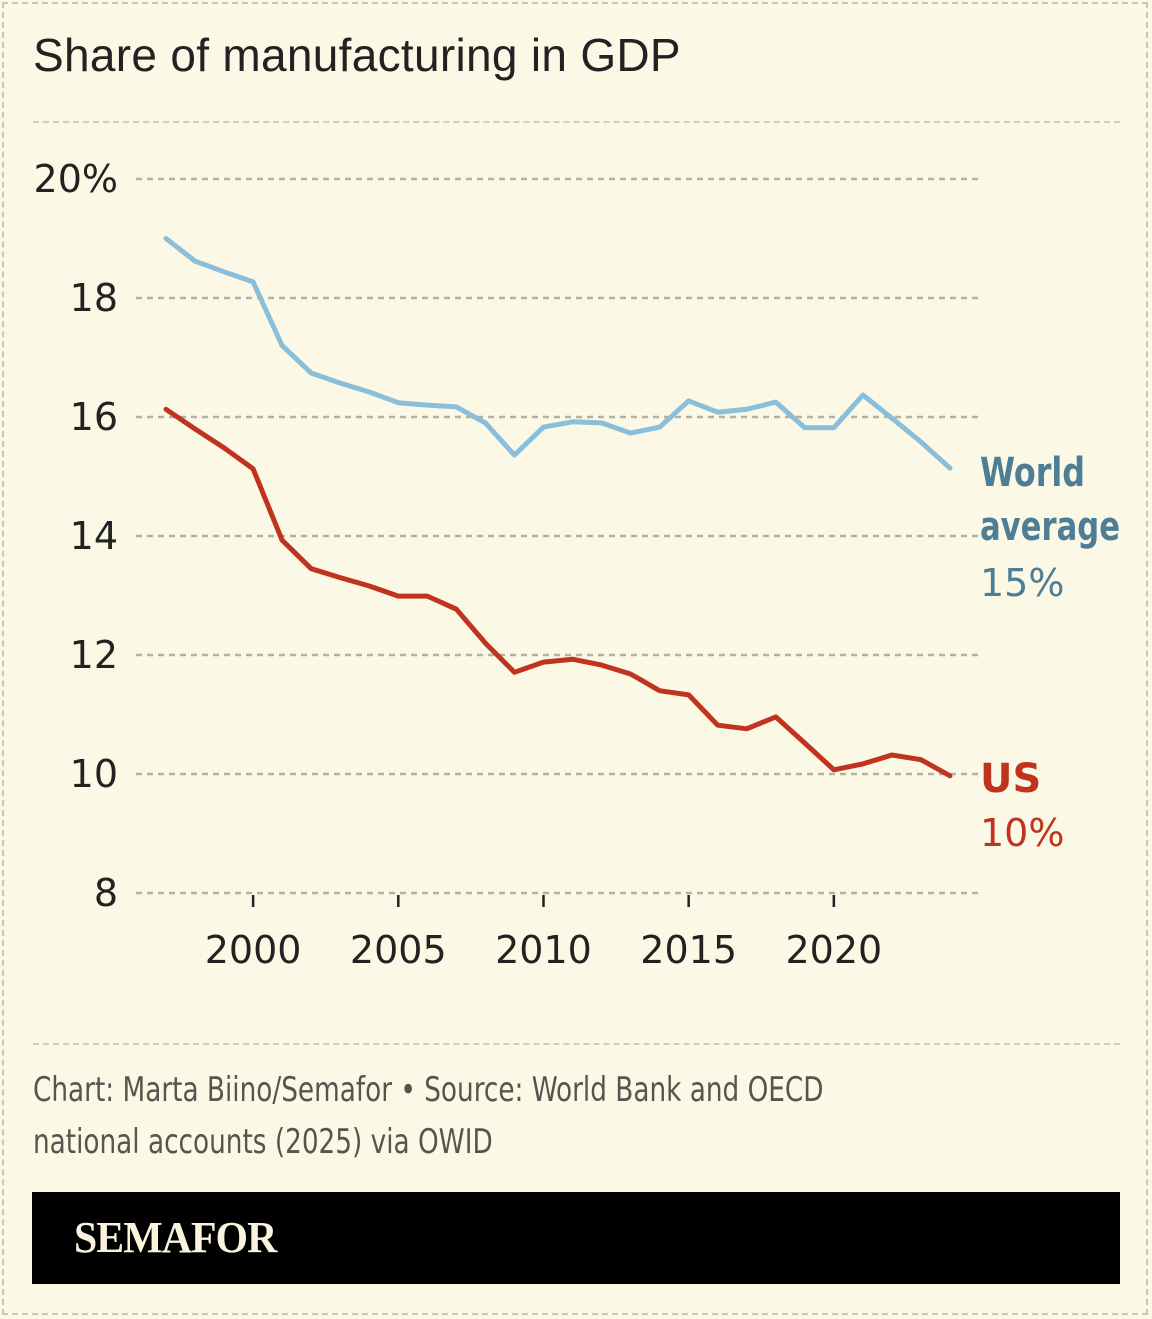  Describe the element at coordinates (576, 122) in the screenshot. I see `title-divider` at that location.